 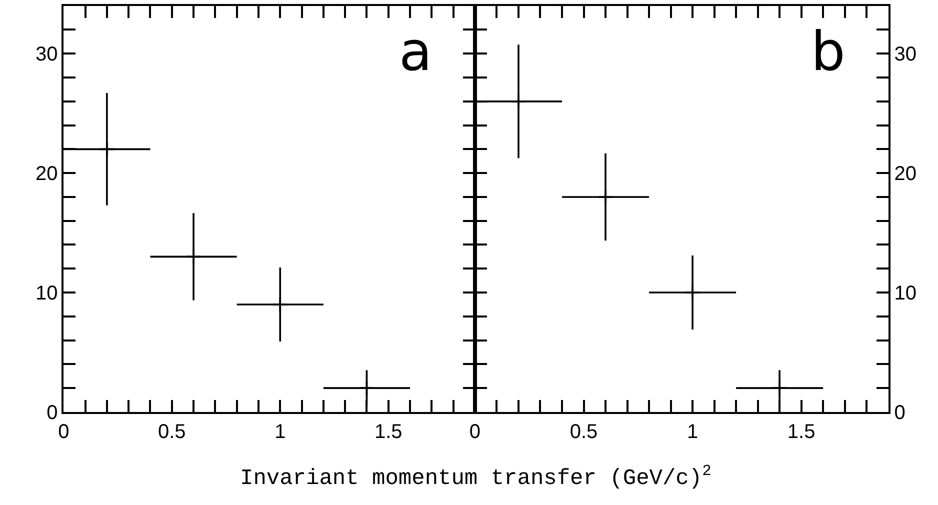 I want to click on x-axis-title: Invariant momentum transfer (GeV/c)$^{2}$, so click(x=476, y=477).